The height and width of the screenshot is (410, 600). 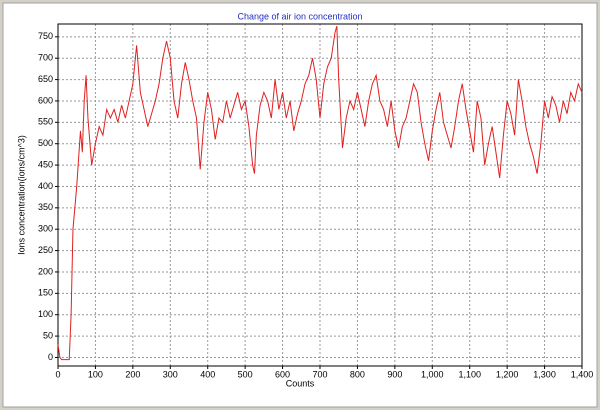 I want to click on chart-title: Change of air ion concentration, so click(x=299, y=16).